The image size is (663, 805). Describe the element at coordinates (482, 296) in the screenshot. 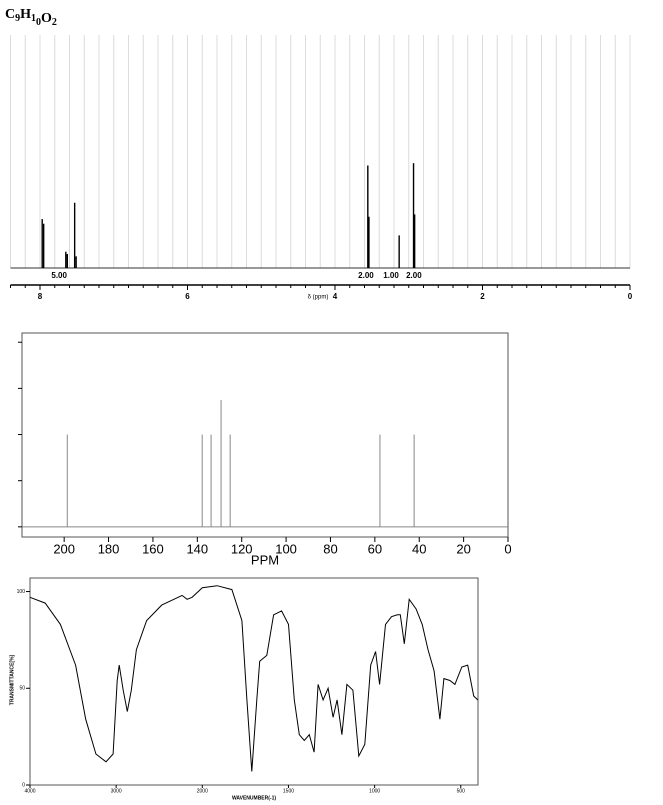

I see `x-tick-label: 2` at that location.